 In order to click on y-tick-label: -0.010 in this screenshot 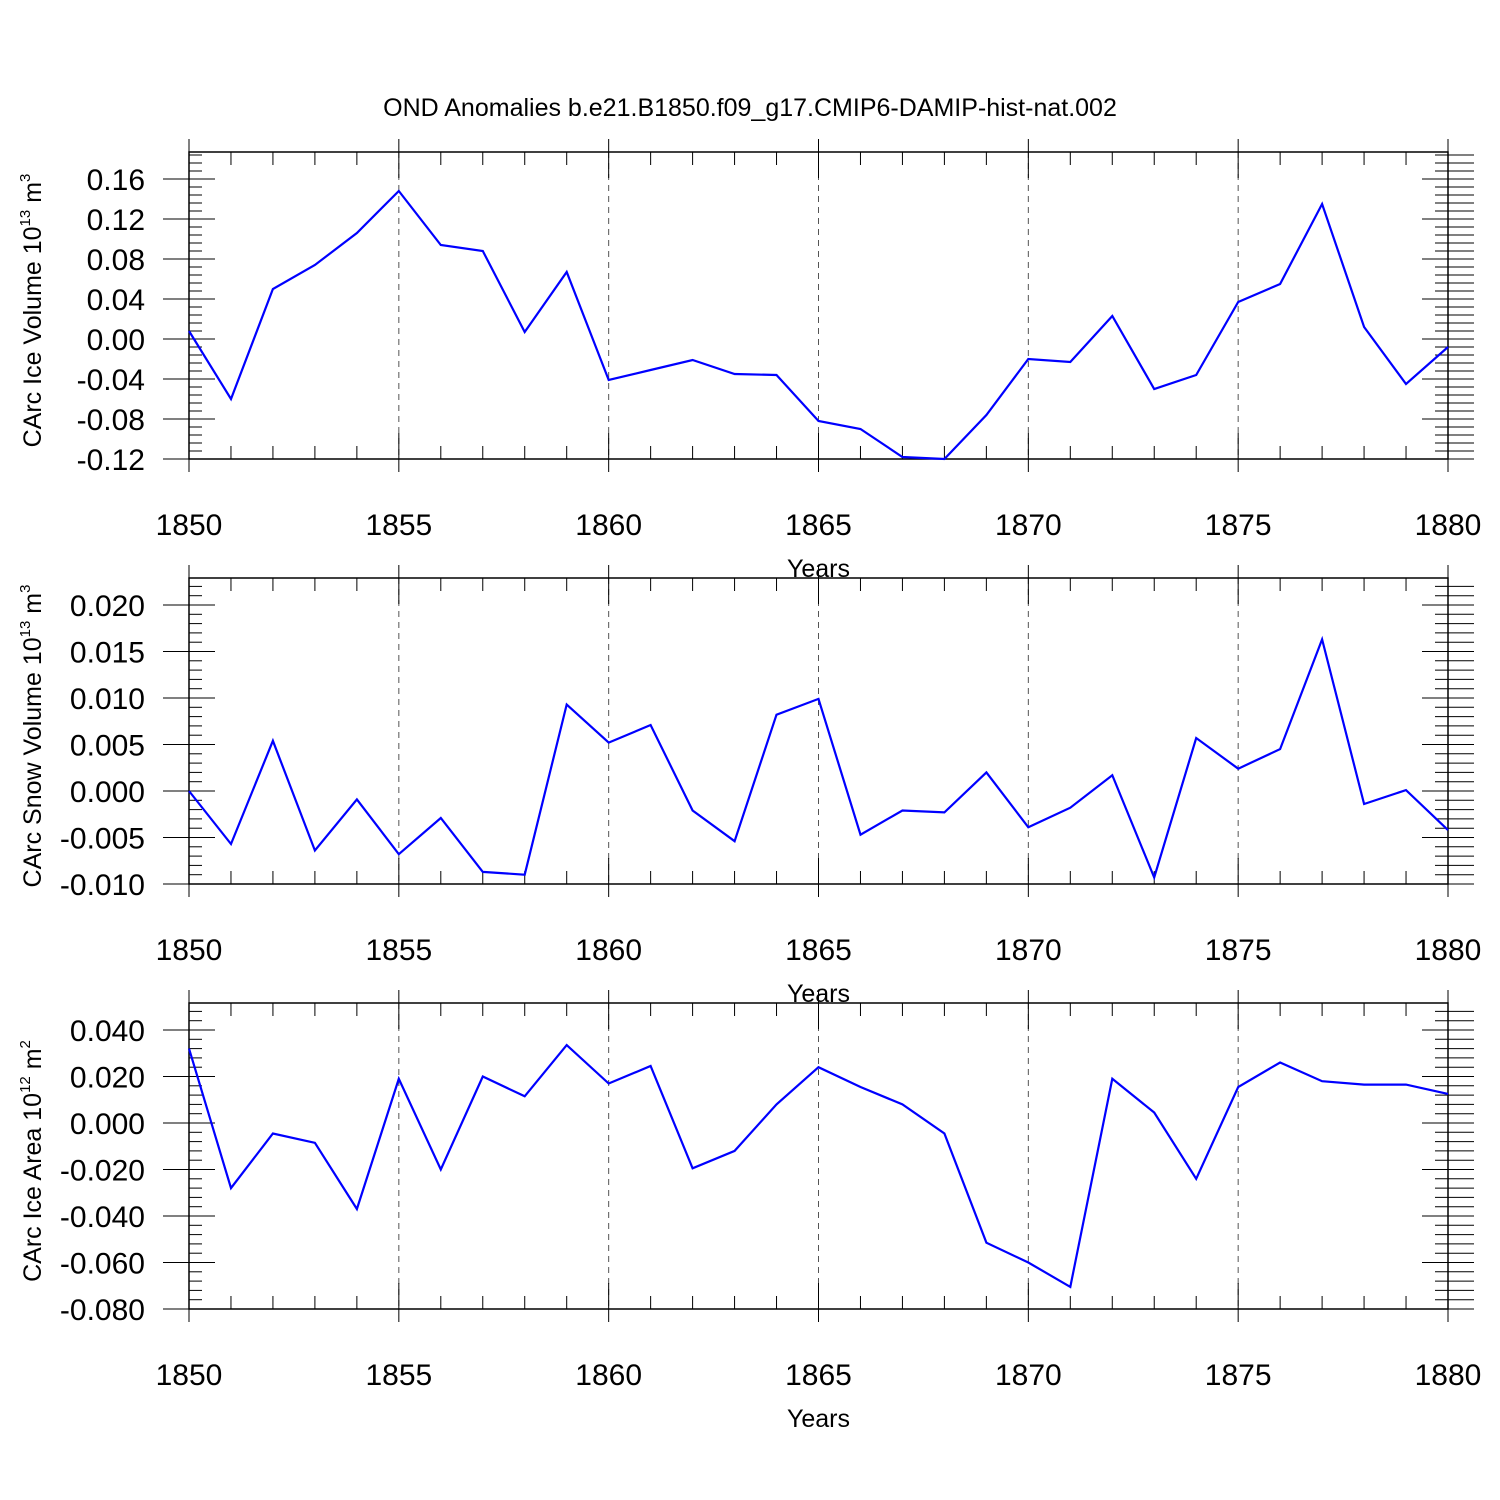, I will do `click(102, 885)`.